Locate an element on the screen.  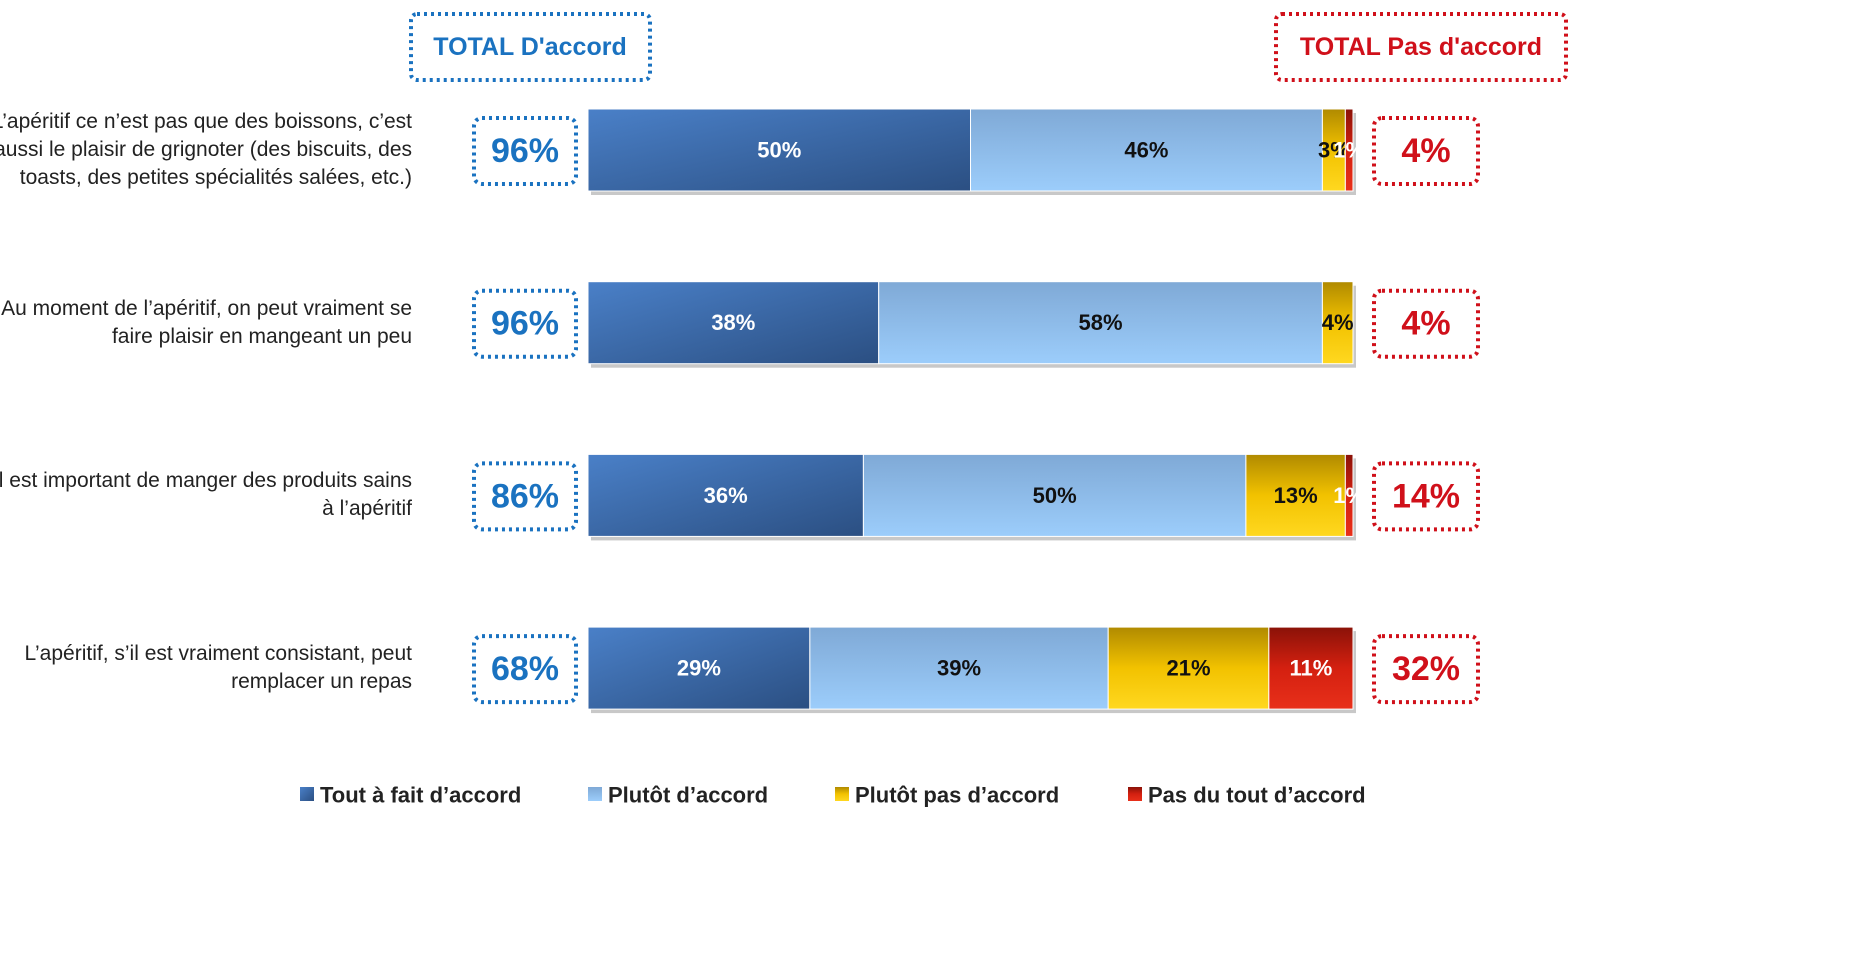
header-left: TOTAL D'accord is located at coordinates (529, 47).